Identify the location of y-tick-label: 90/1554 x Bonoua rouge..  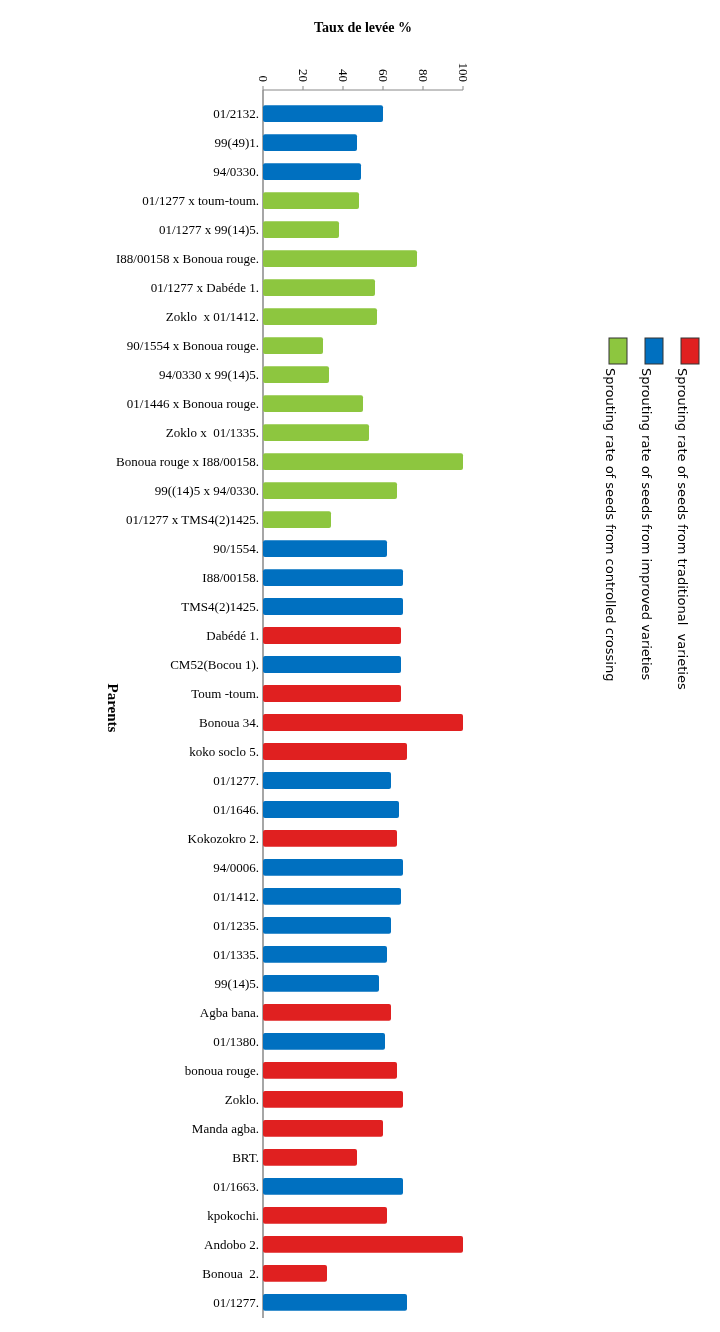
(192, 346).